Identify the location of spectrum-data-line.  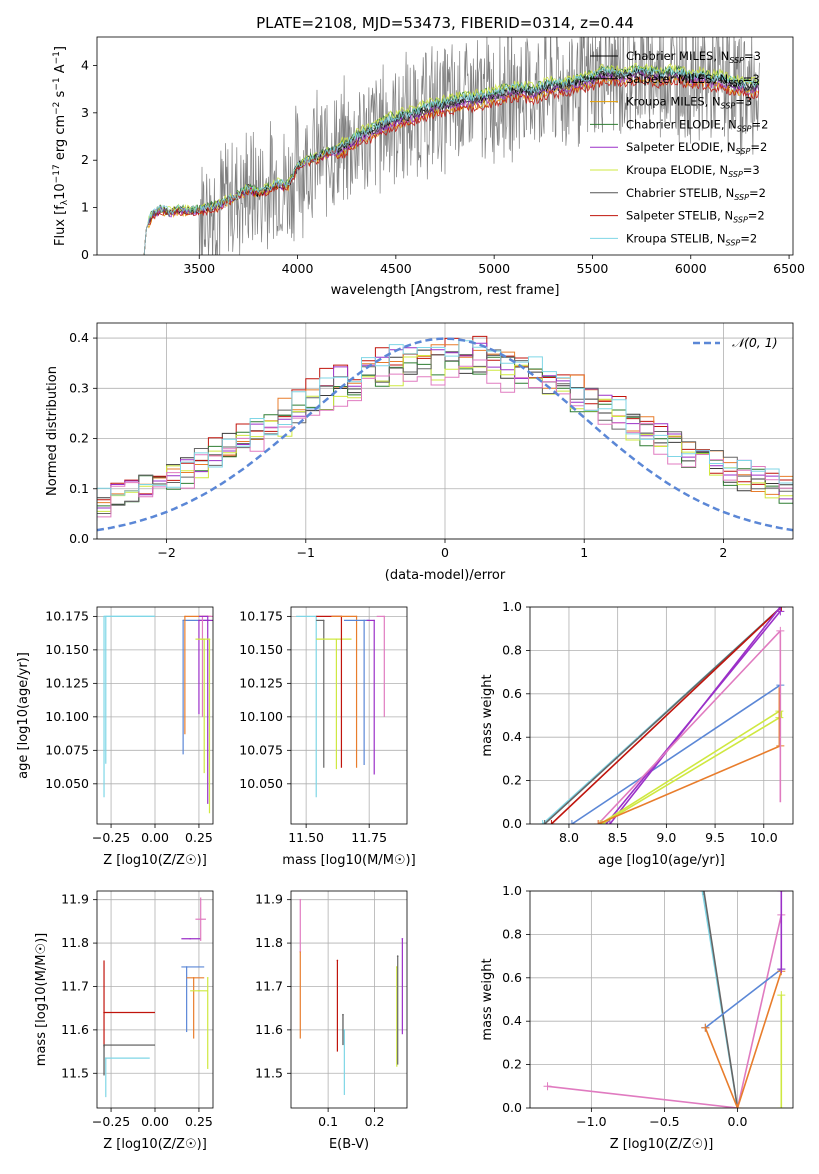
(451, 146).